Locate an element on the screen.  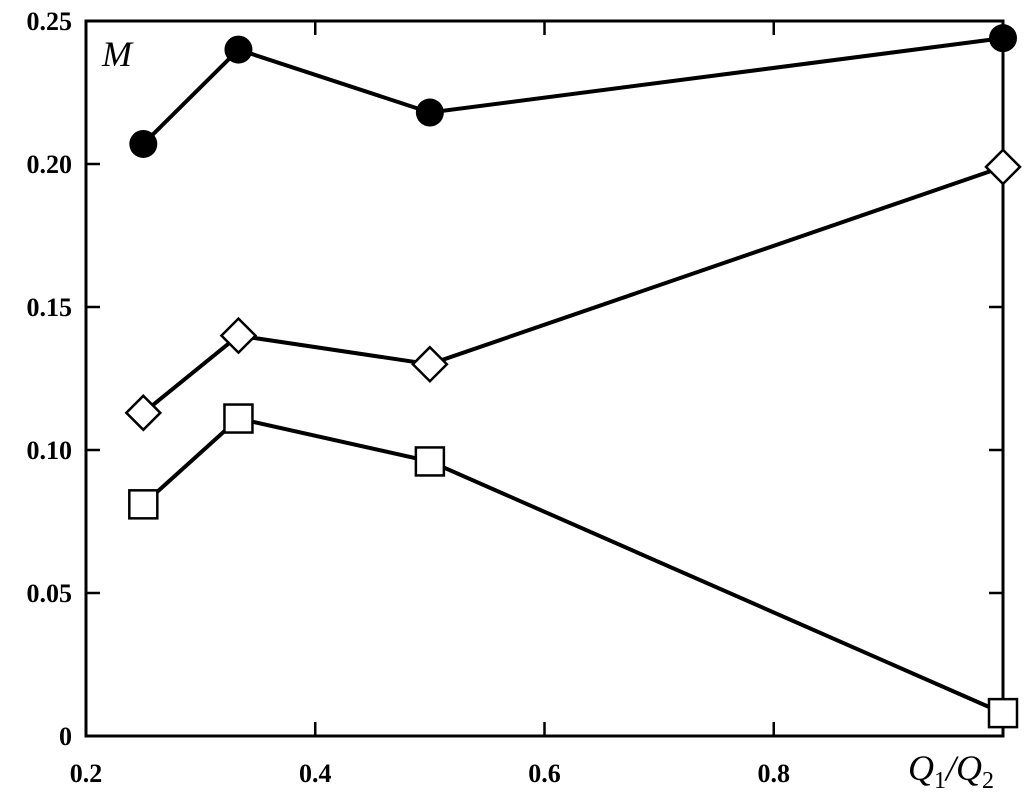
y-tick-label: 0 is located at coordinates (65, 736).